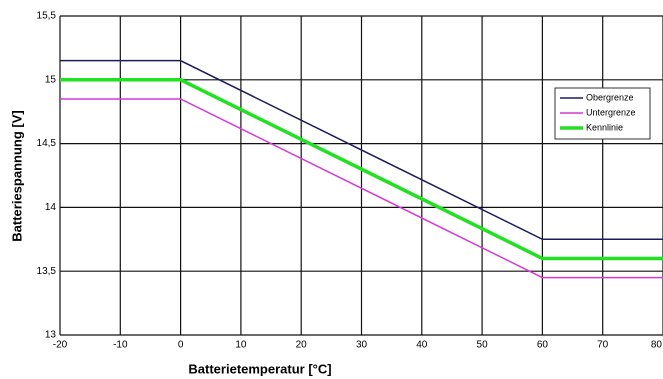 The width and height of the screenshot is (663, 379). What do you see at coordinates (610, 97) in the screenshot?
I see `legend-label: Obergrenze` at bounding box center [610, 97].